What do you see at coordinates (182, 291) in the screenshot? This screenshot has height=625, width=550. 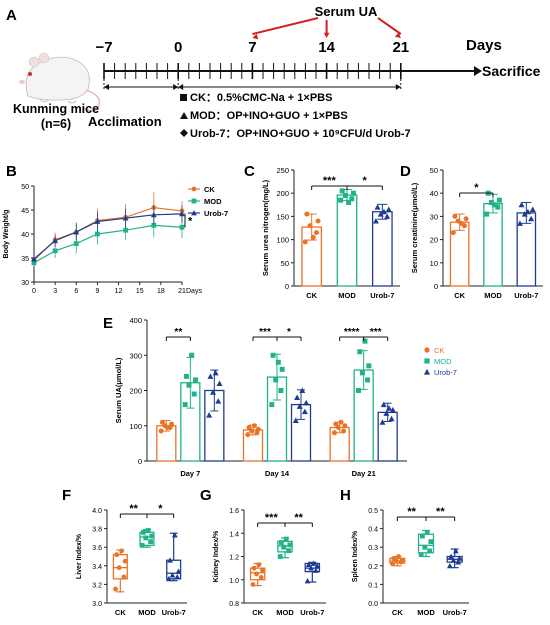 I see `x-tick-label: 21` at bounding box center [182, 291].